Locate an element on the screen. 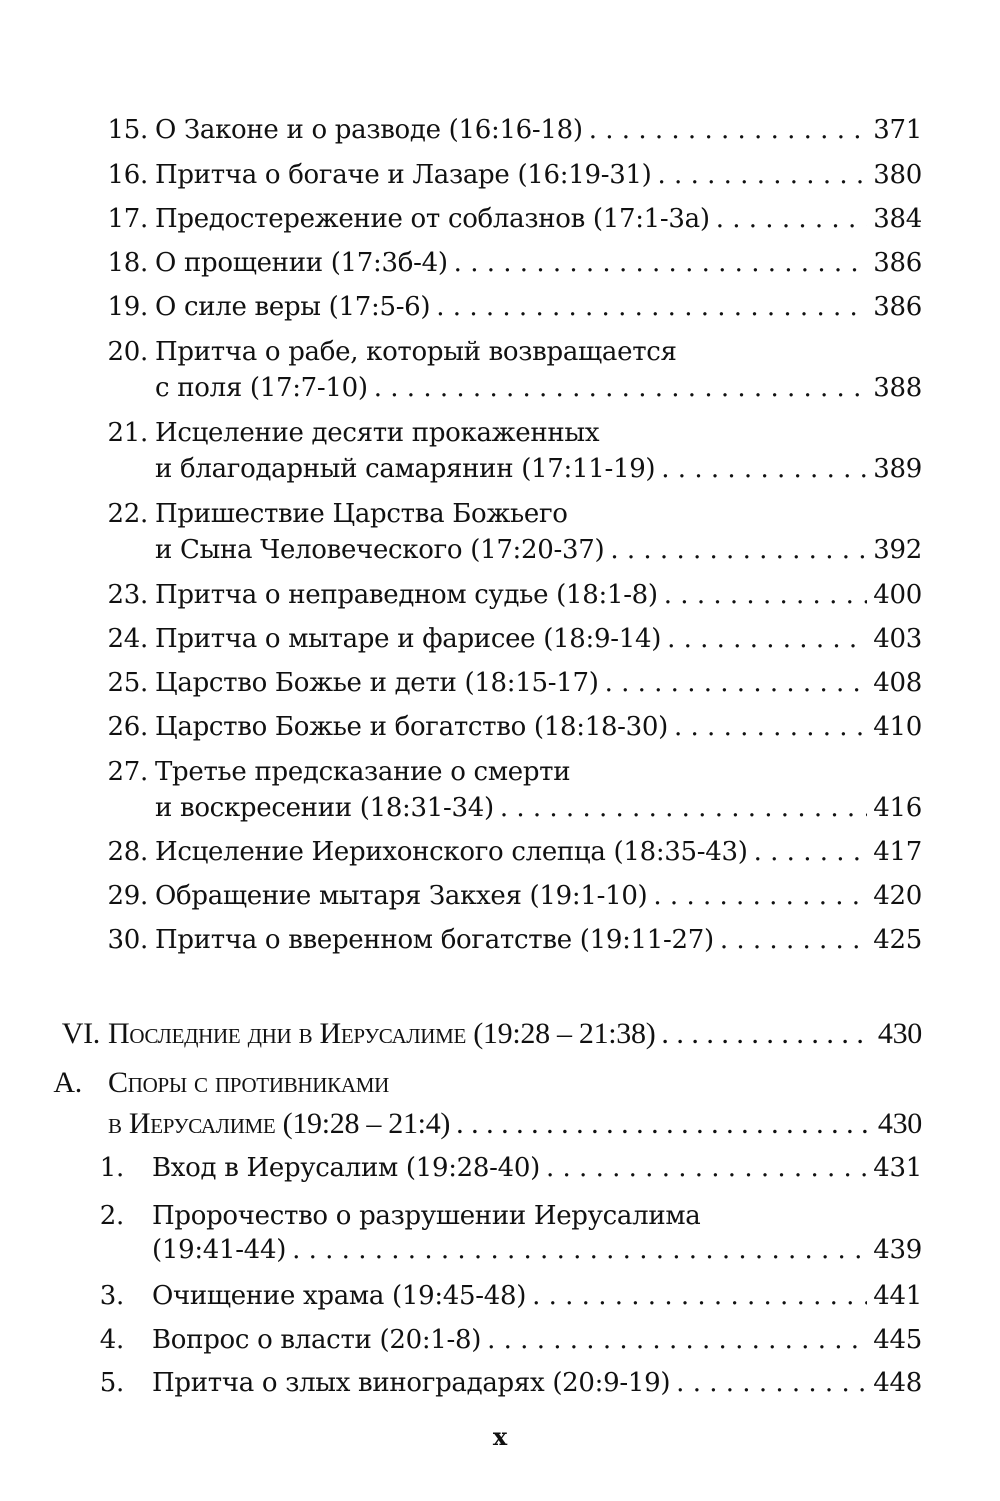 The height and width of the screenshot is (1501, 1000). toc-entry-number: 30. is located at coordinates (128, 940).